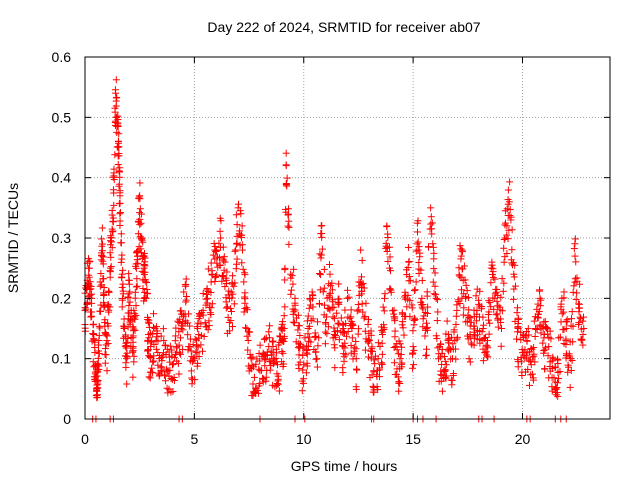  Describe the element at coordinates (62, 178) in the screenshot. I see `y-tick-label: 0.4` at that location.